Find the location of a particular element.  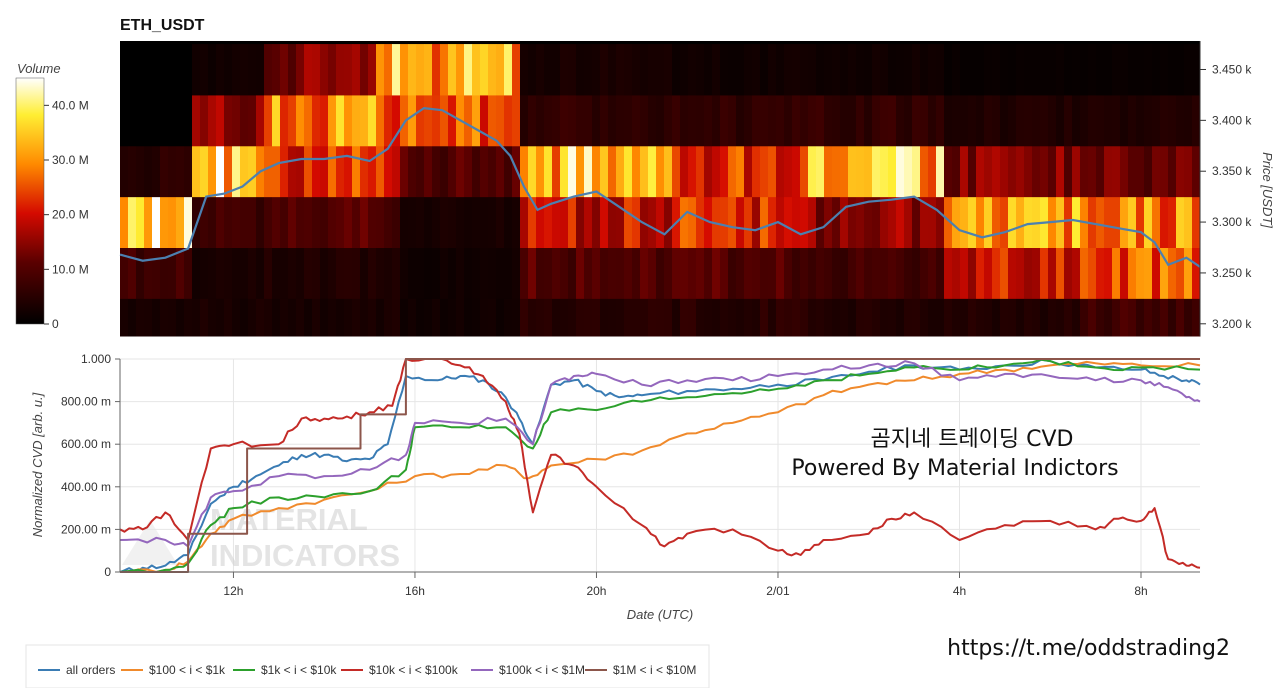

cvd-y-tick-label: 600.00 m is located at coordinates (86, 444).